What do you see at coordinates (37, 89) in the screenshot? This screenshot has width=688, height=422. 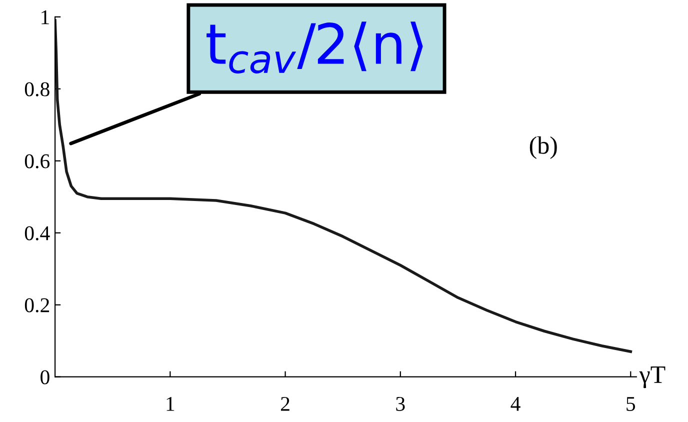 I see `y-tick-label: 0.8` at bounding box center [37, 89].